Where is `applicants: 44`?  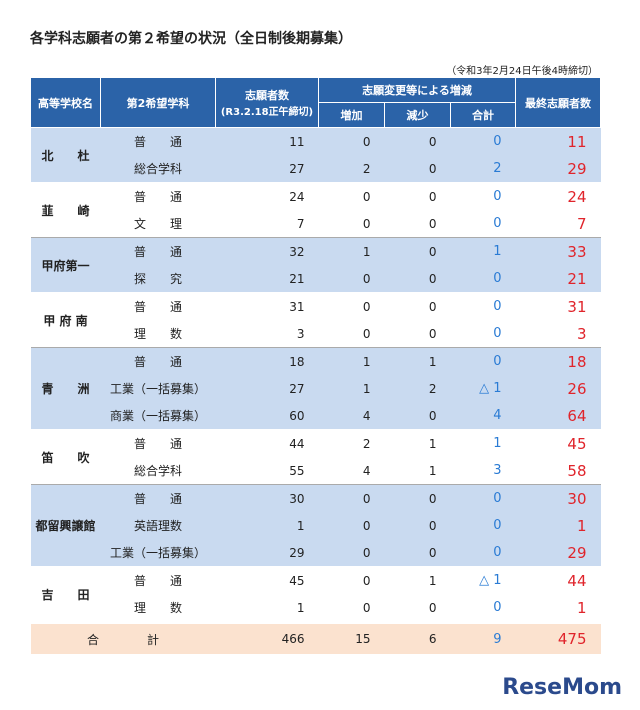 applicants: 44 is located at coordinates (297, 443).